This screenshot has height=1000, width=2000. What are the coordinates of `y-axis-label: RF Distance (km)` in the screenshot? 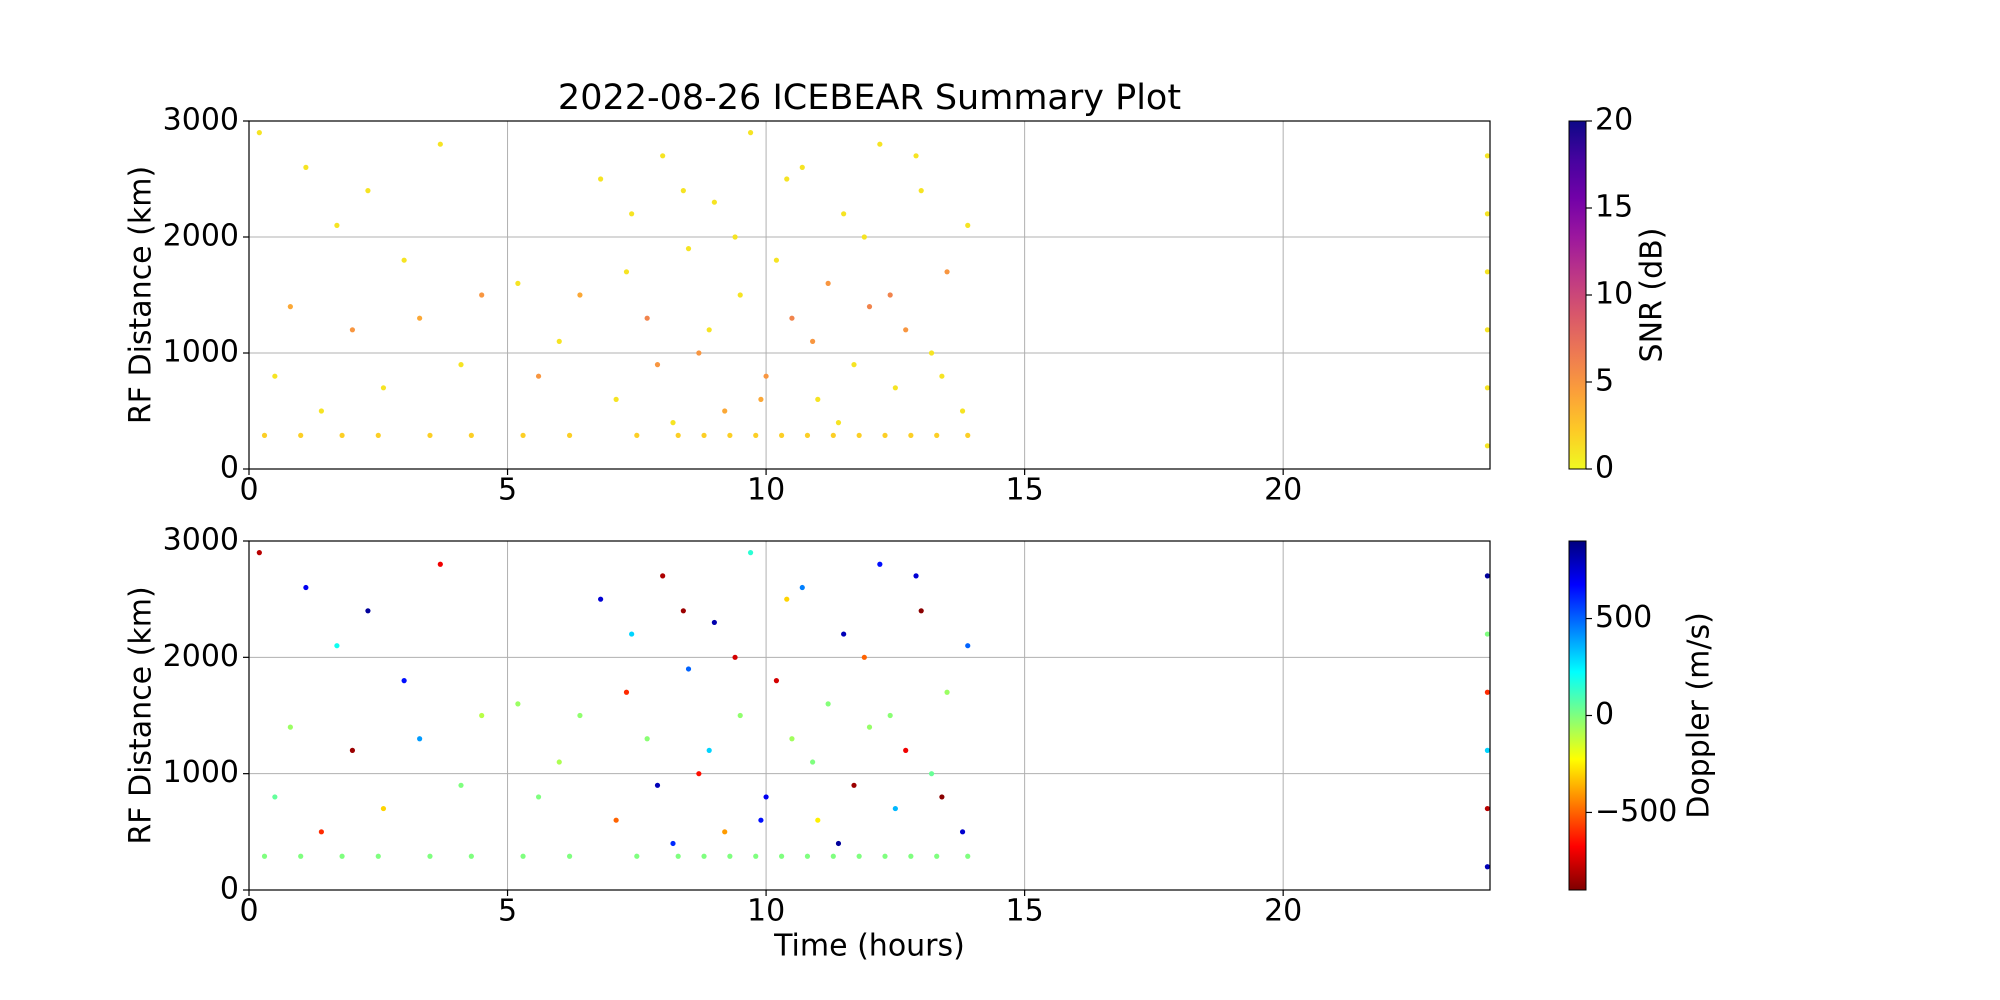 It's located at (141, 295).